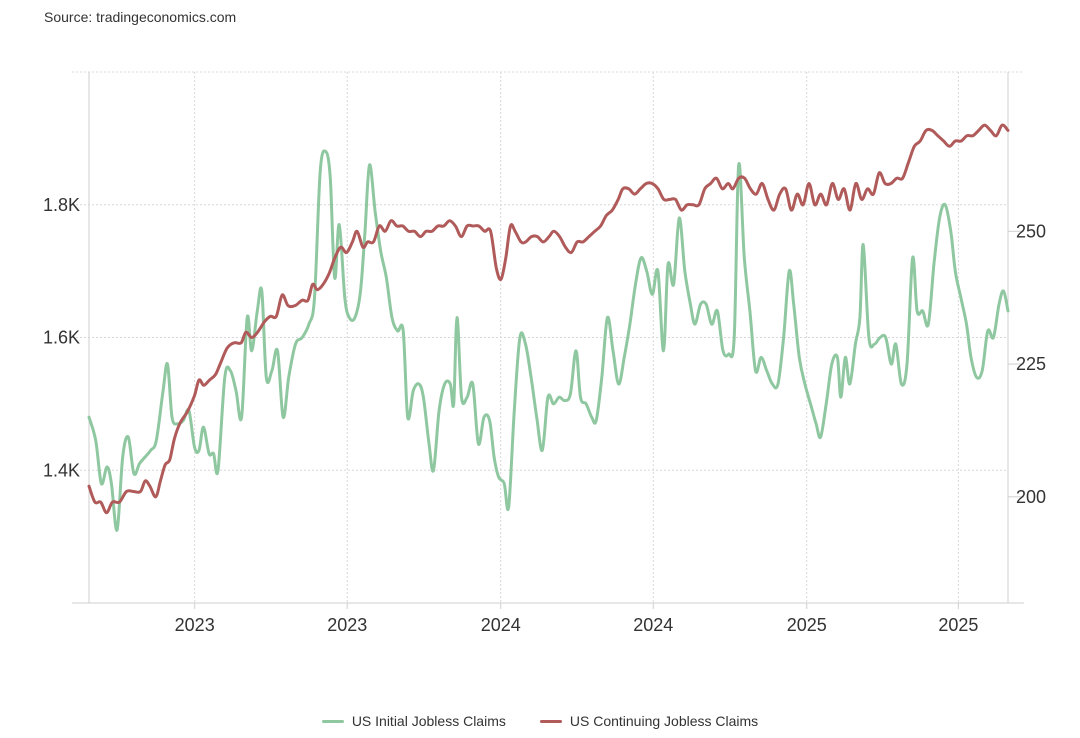  What do you see at coordinates (1031, 364) in the screenshot?
I see `y-right-tick-label: 225` at bounding box center [1031, 364].